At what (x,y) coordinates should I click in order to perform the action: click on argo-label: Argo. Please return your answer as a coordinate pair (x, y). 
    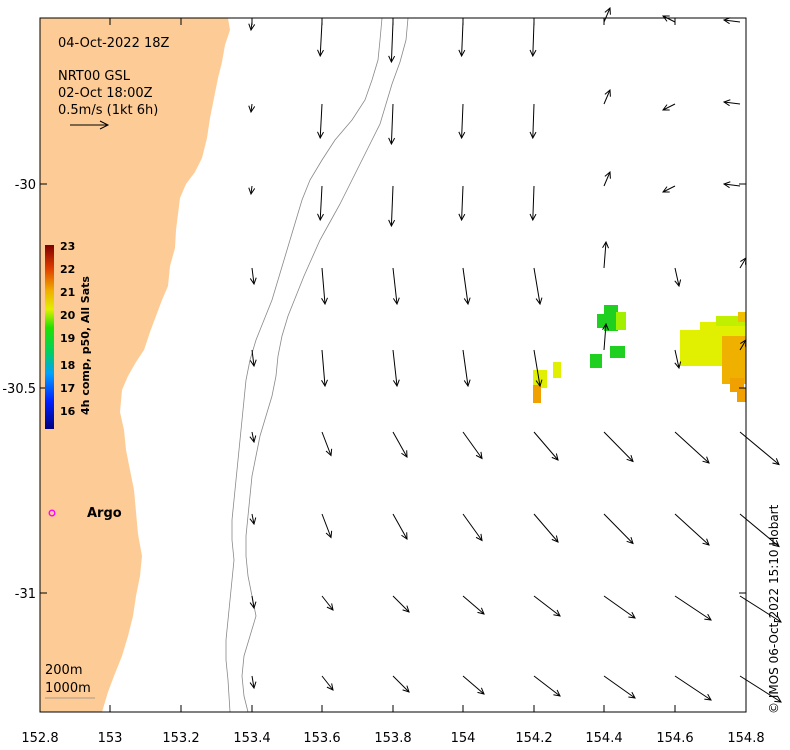
    Looking at the image, I should click on (104, 513).